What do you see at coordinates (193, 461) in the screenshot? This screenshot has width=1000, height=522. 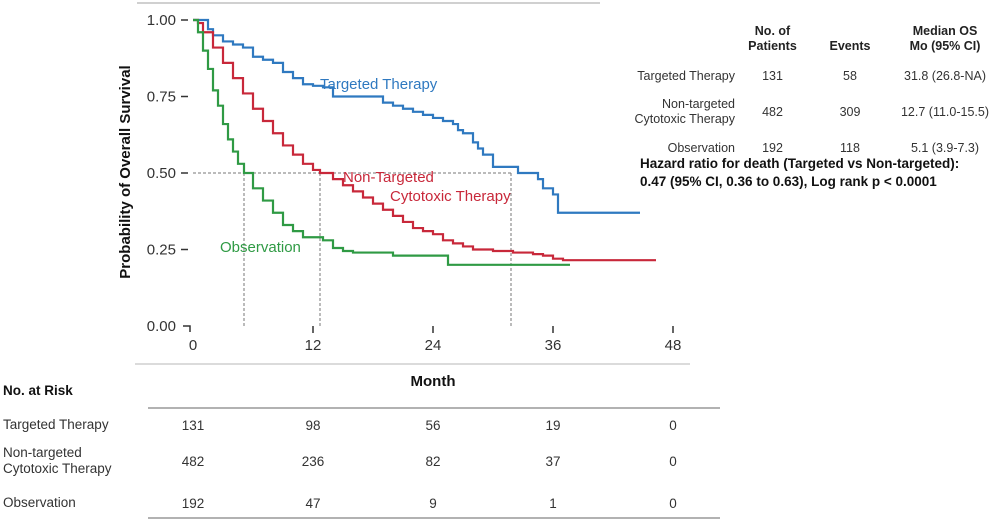 I see `risk-value: 482` at bounding box center [193, 461].